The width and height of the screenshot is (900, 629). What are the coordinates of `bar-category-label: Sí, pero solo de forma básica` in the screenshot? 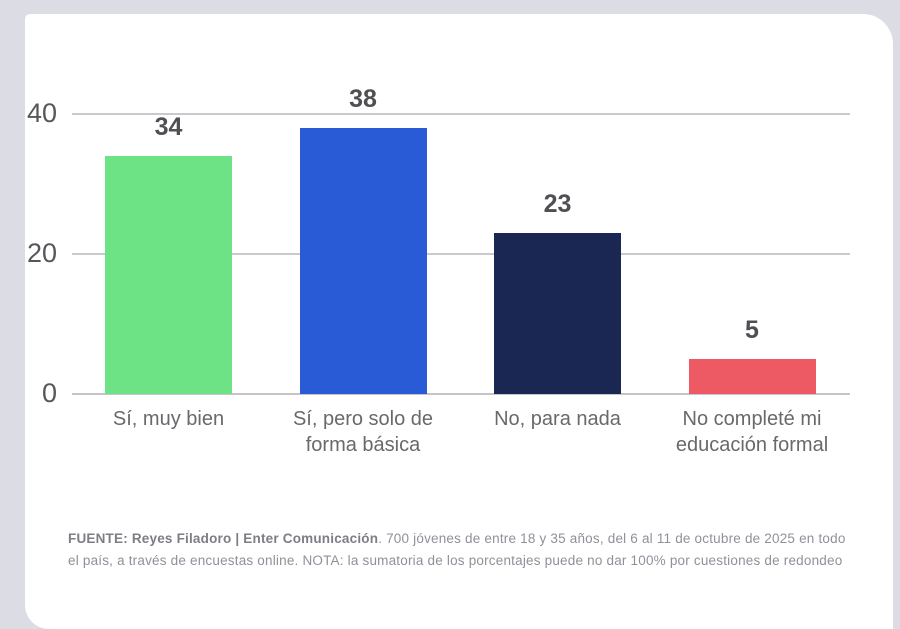 It's located at (363, 432).